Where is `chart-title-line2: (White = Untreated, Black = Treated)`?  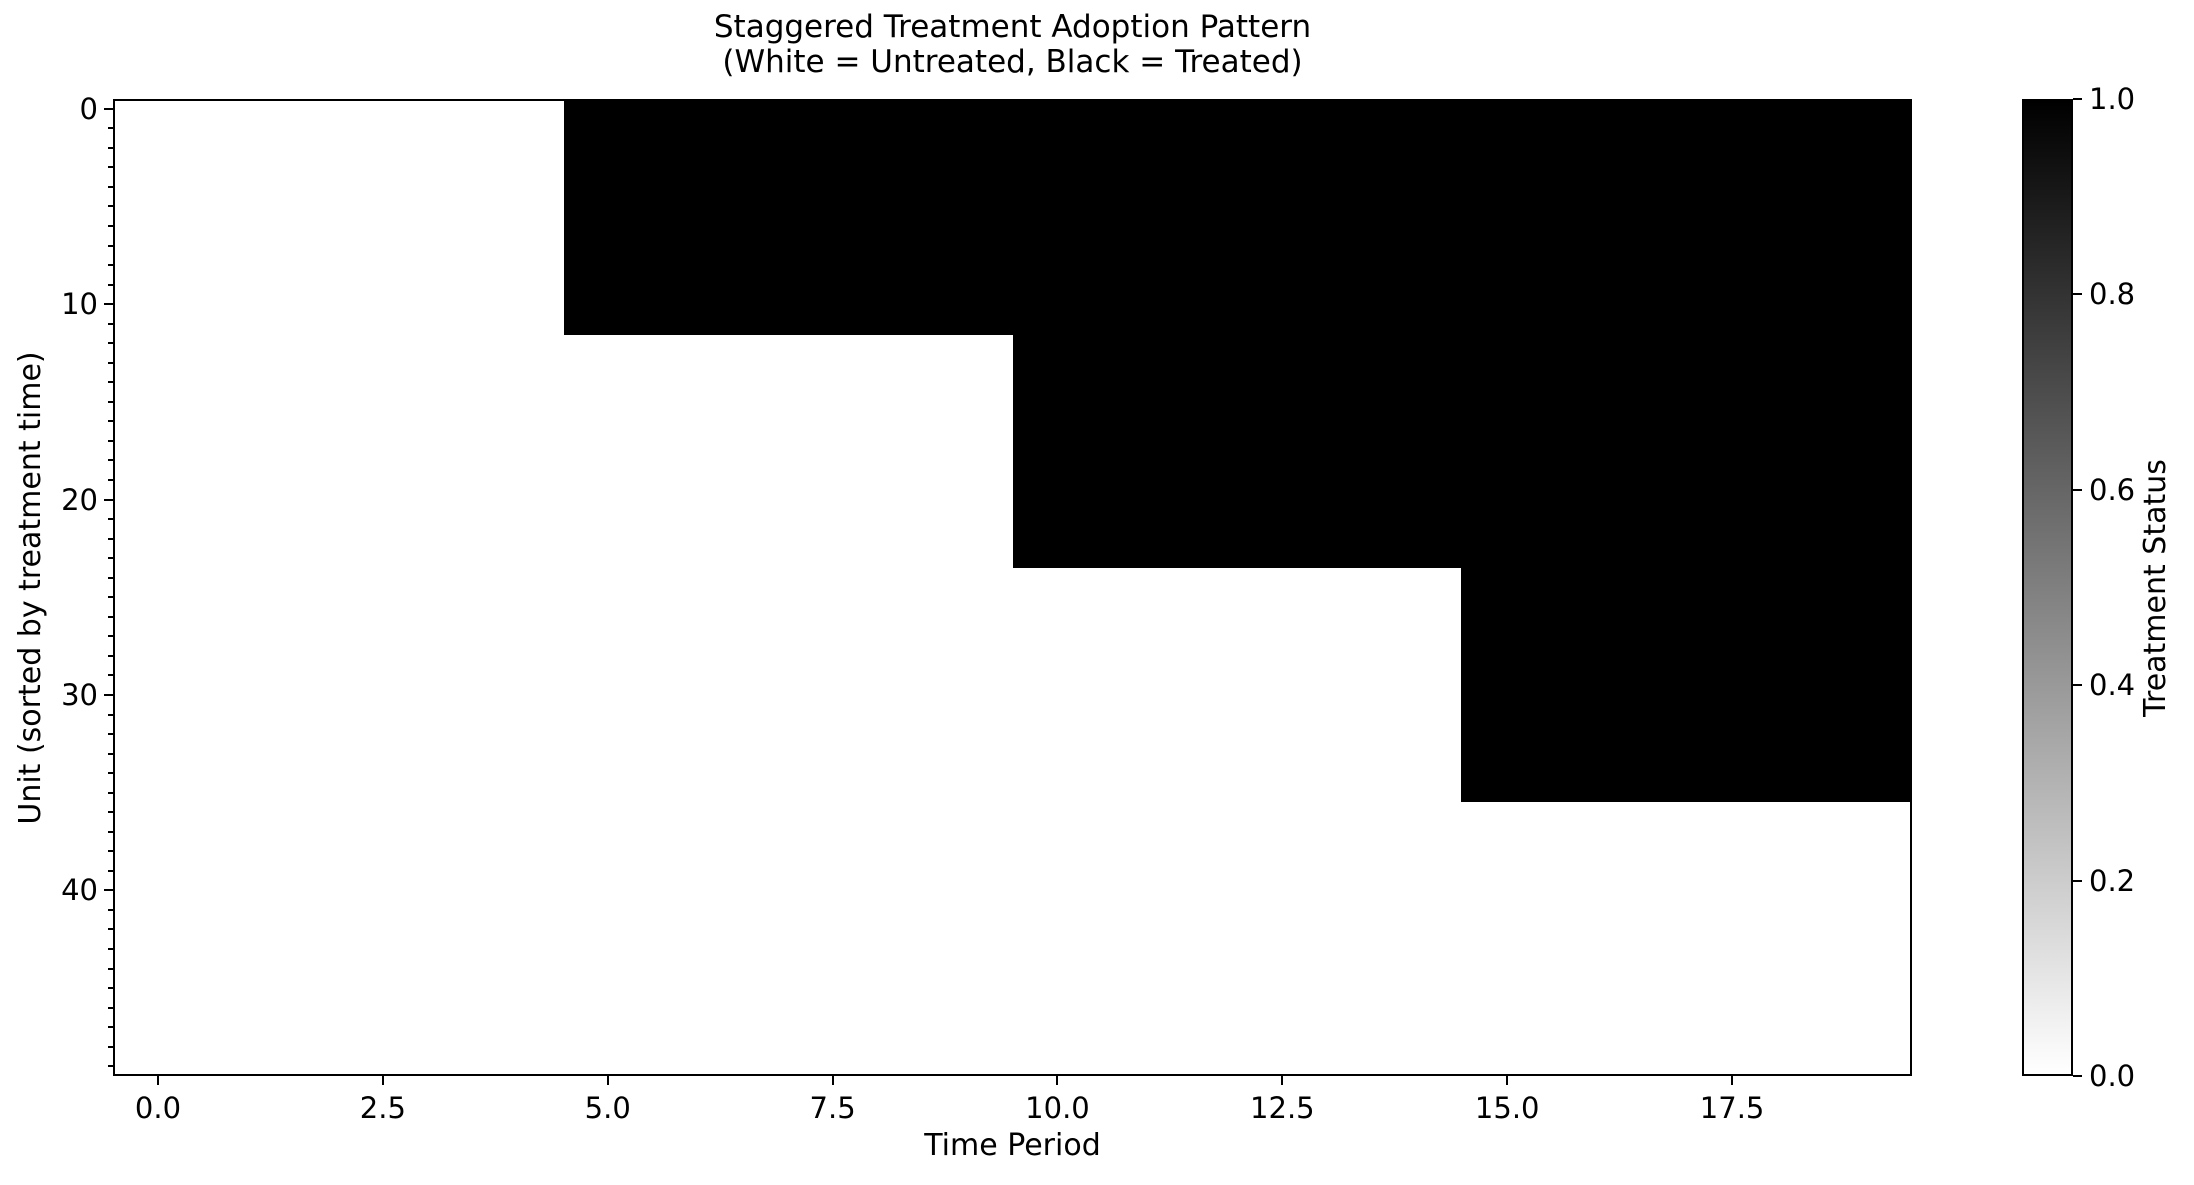 chart-title-line2: (White = Untreated, Black = Treated) is located at coordinates (1012, 62).